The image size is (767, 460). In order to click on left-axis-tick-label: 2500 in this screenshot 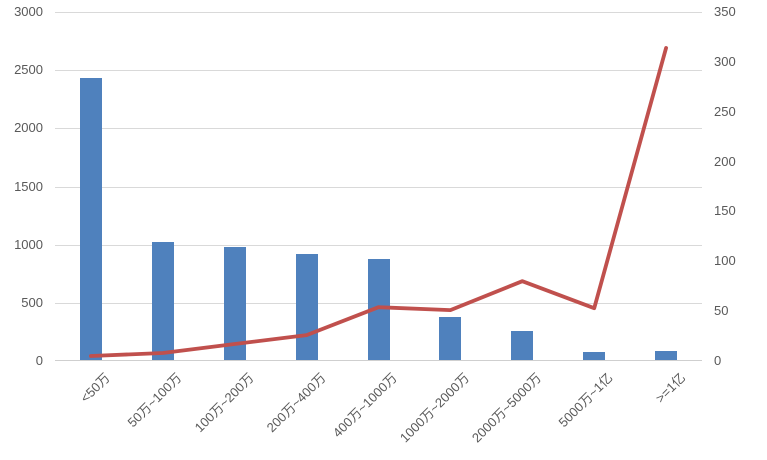, I will do `click(28, 70)`.